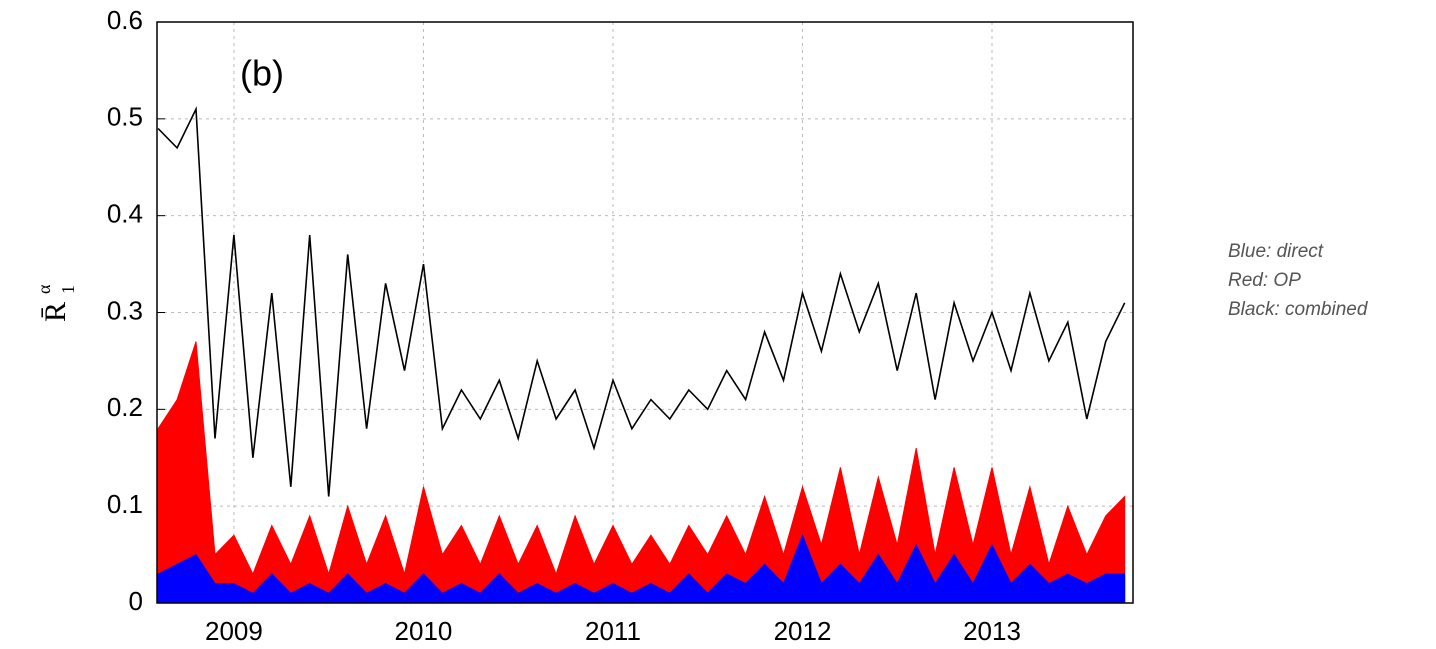 This screenshot has width=1436, height=649. Describe the element at coordinates (125, 20) in the screenshot. I see `y-tick-label: 0.6` at that location.